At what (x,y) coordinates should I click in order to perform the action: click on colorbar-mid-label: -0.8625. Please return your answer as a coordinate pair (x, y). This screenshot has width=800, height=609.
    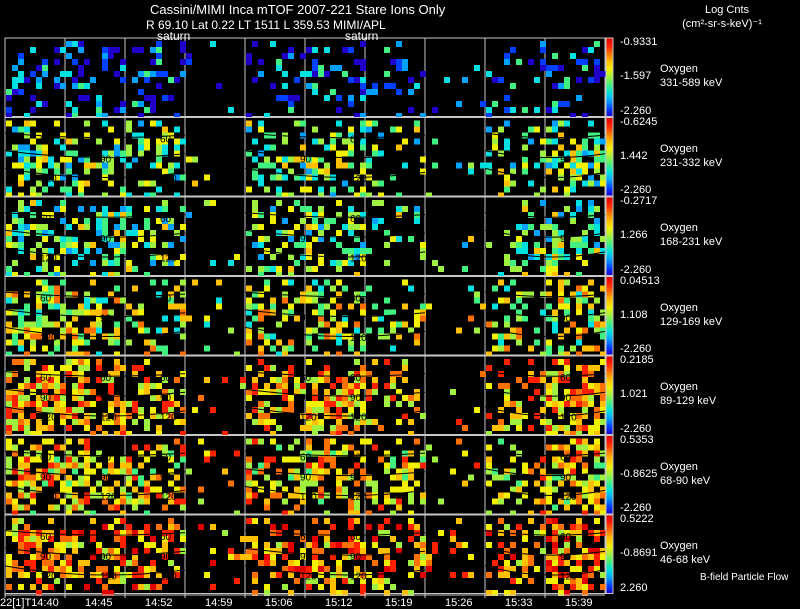
    Looking at the image, I should click on (639, 473).